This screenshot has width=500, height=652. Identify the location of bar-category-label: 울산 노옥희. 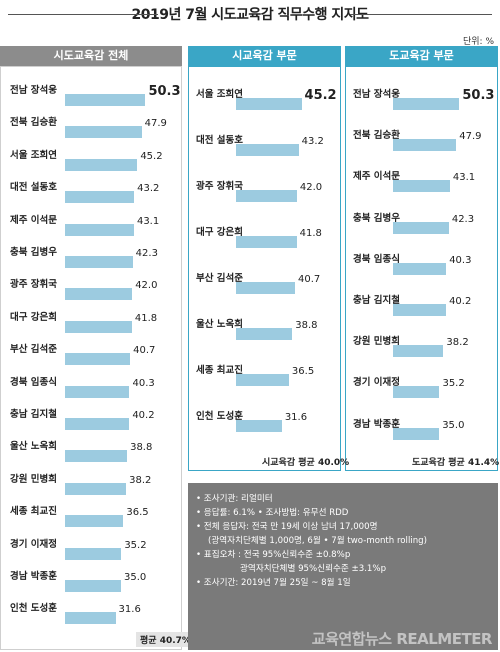
(220, 324).